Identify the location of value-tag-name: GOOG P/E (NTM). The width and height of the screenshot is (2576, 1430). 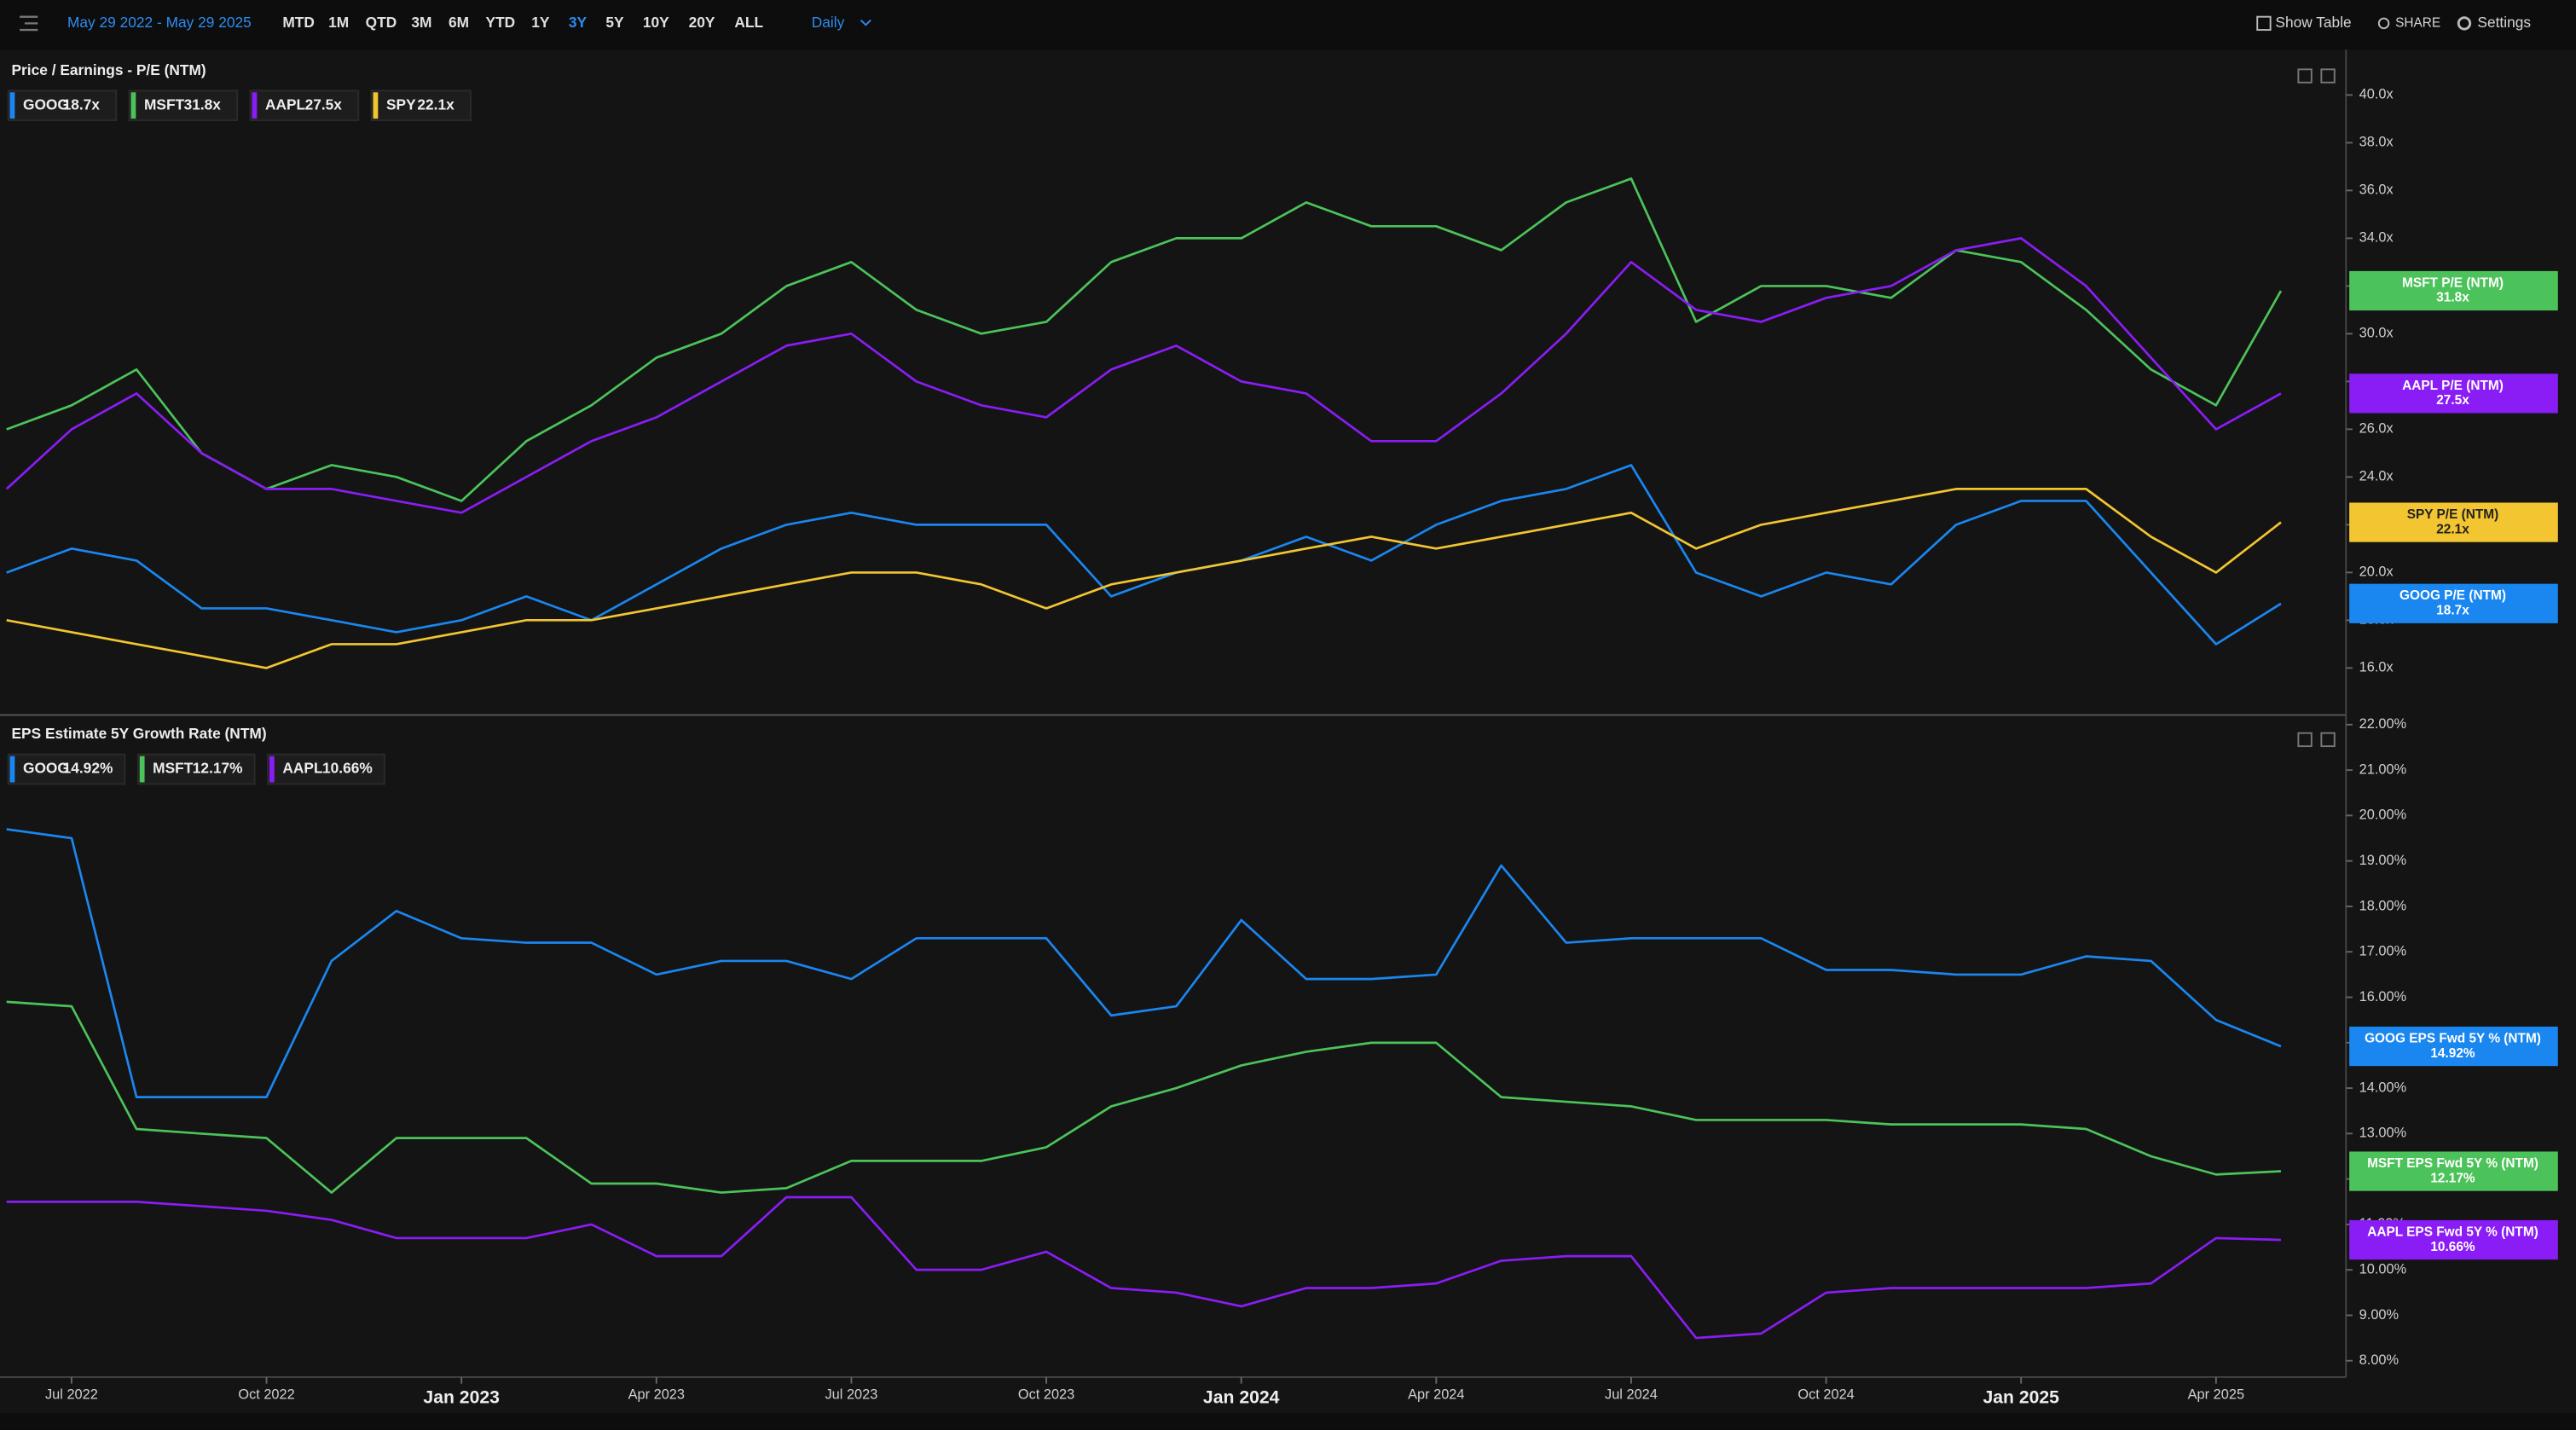
(2452, 595).